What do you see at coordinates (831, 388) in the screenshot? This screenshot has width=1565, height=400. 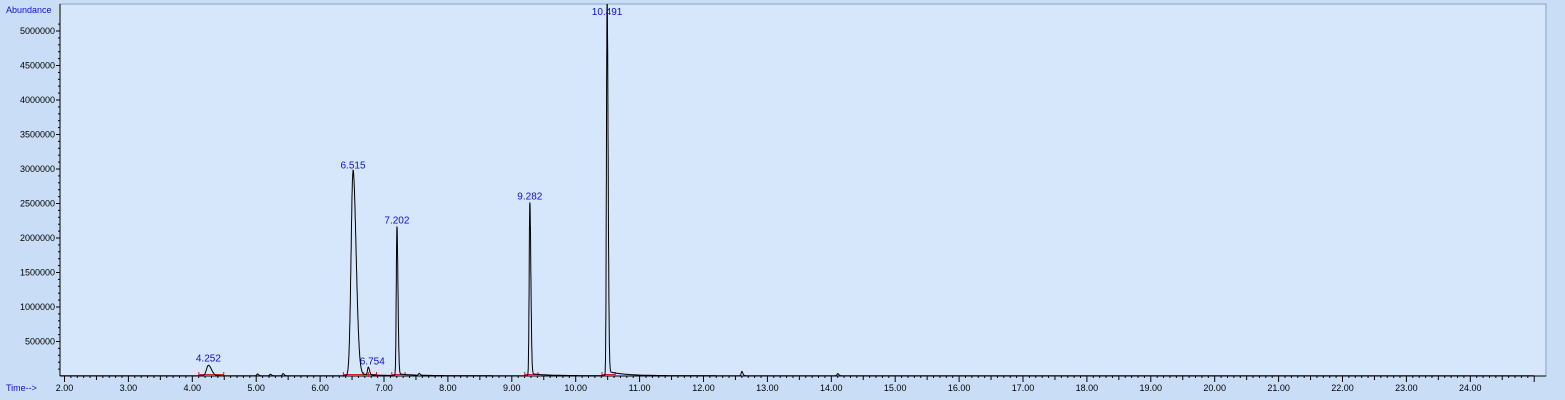 I see `x-tick-label: 14.00` at bounding box center [831, 388].